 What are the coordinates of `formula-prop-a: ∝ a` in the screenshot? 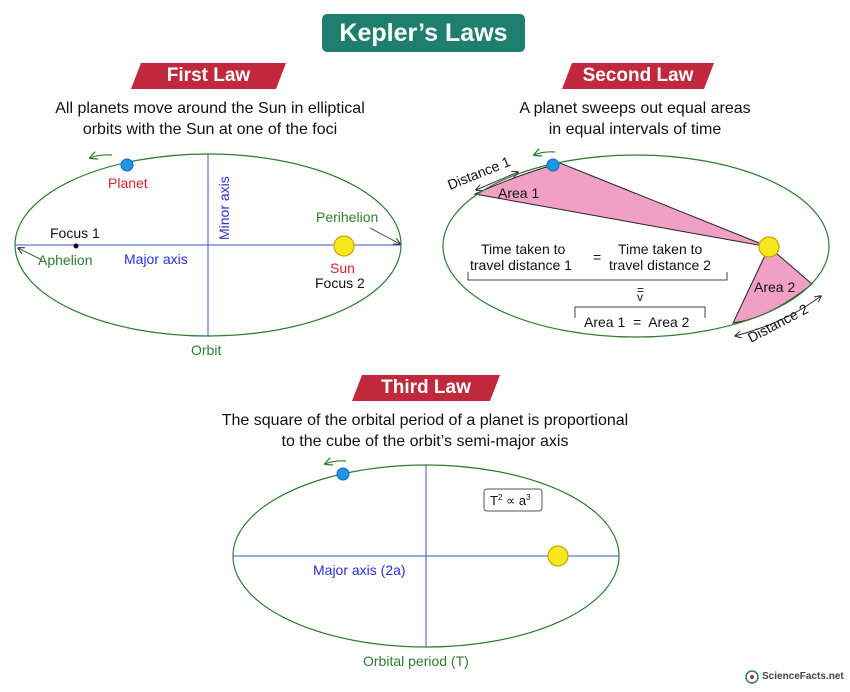 It's located at (514, 500).